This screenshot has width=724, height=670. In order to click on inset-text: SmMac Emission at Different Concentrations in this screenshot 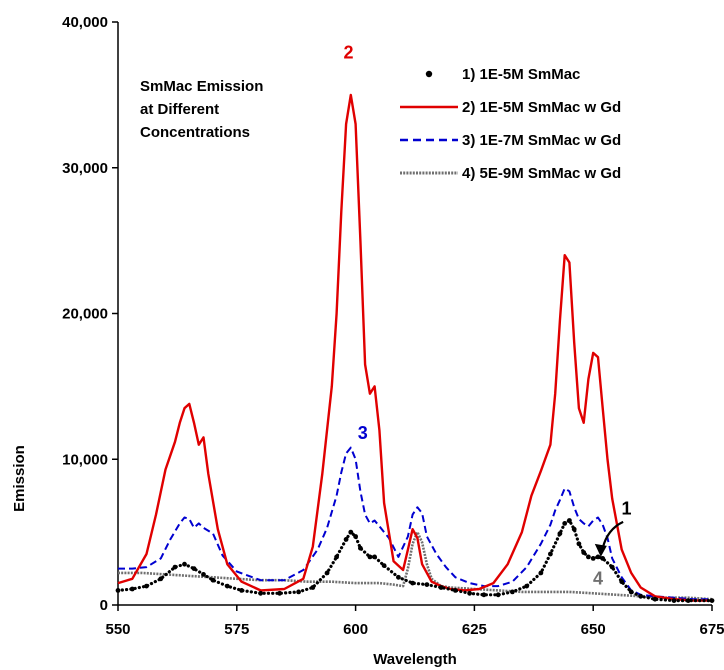, I will do `click(201, 109)`.